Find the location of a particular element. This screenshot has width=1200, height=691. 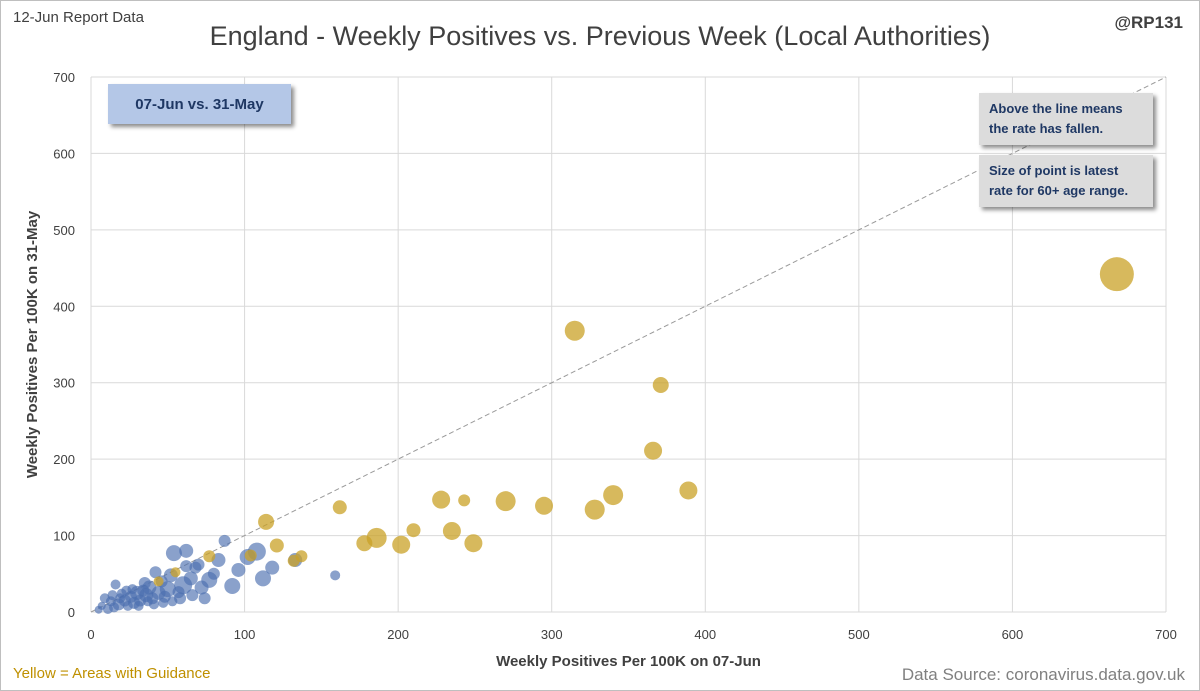

x-tick-label-200: 200 is located at coordinates (398, 634).